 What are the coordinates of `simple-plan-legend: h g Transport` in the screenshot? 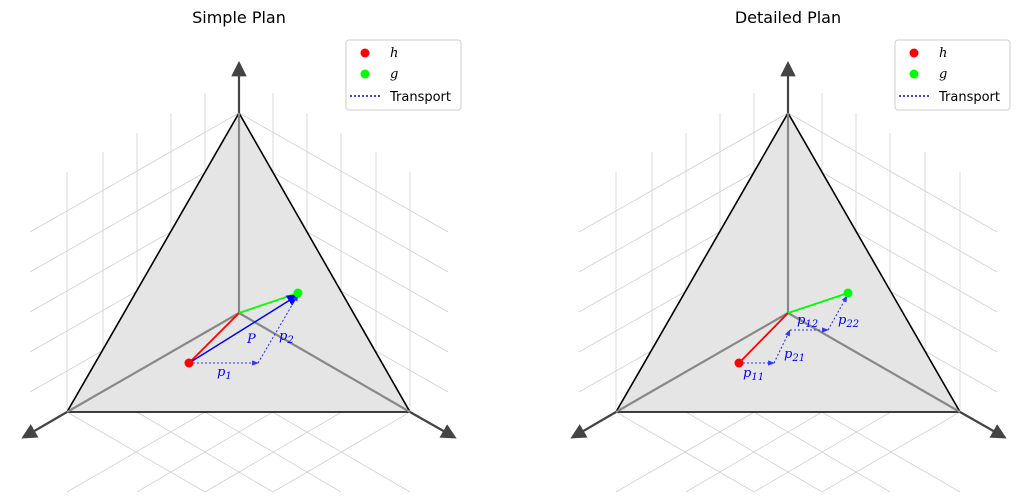 It's located at (403, 75).